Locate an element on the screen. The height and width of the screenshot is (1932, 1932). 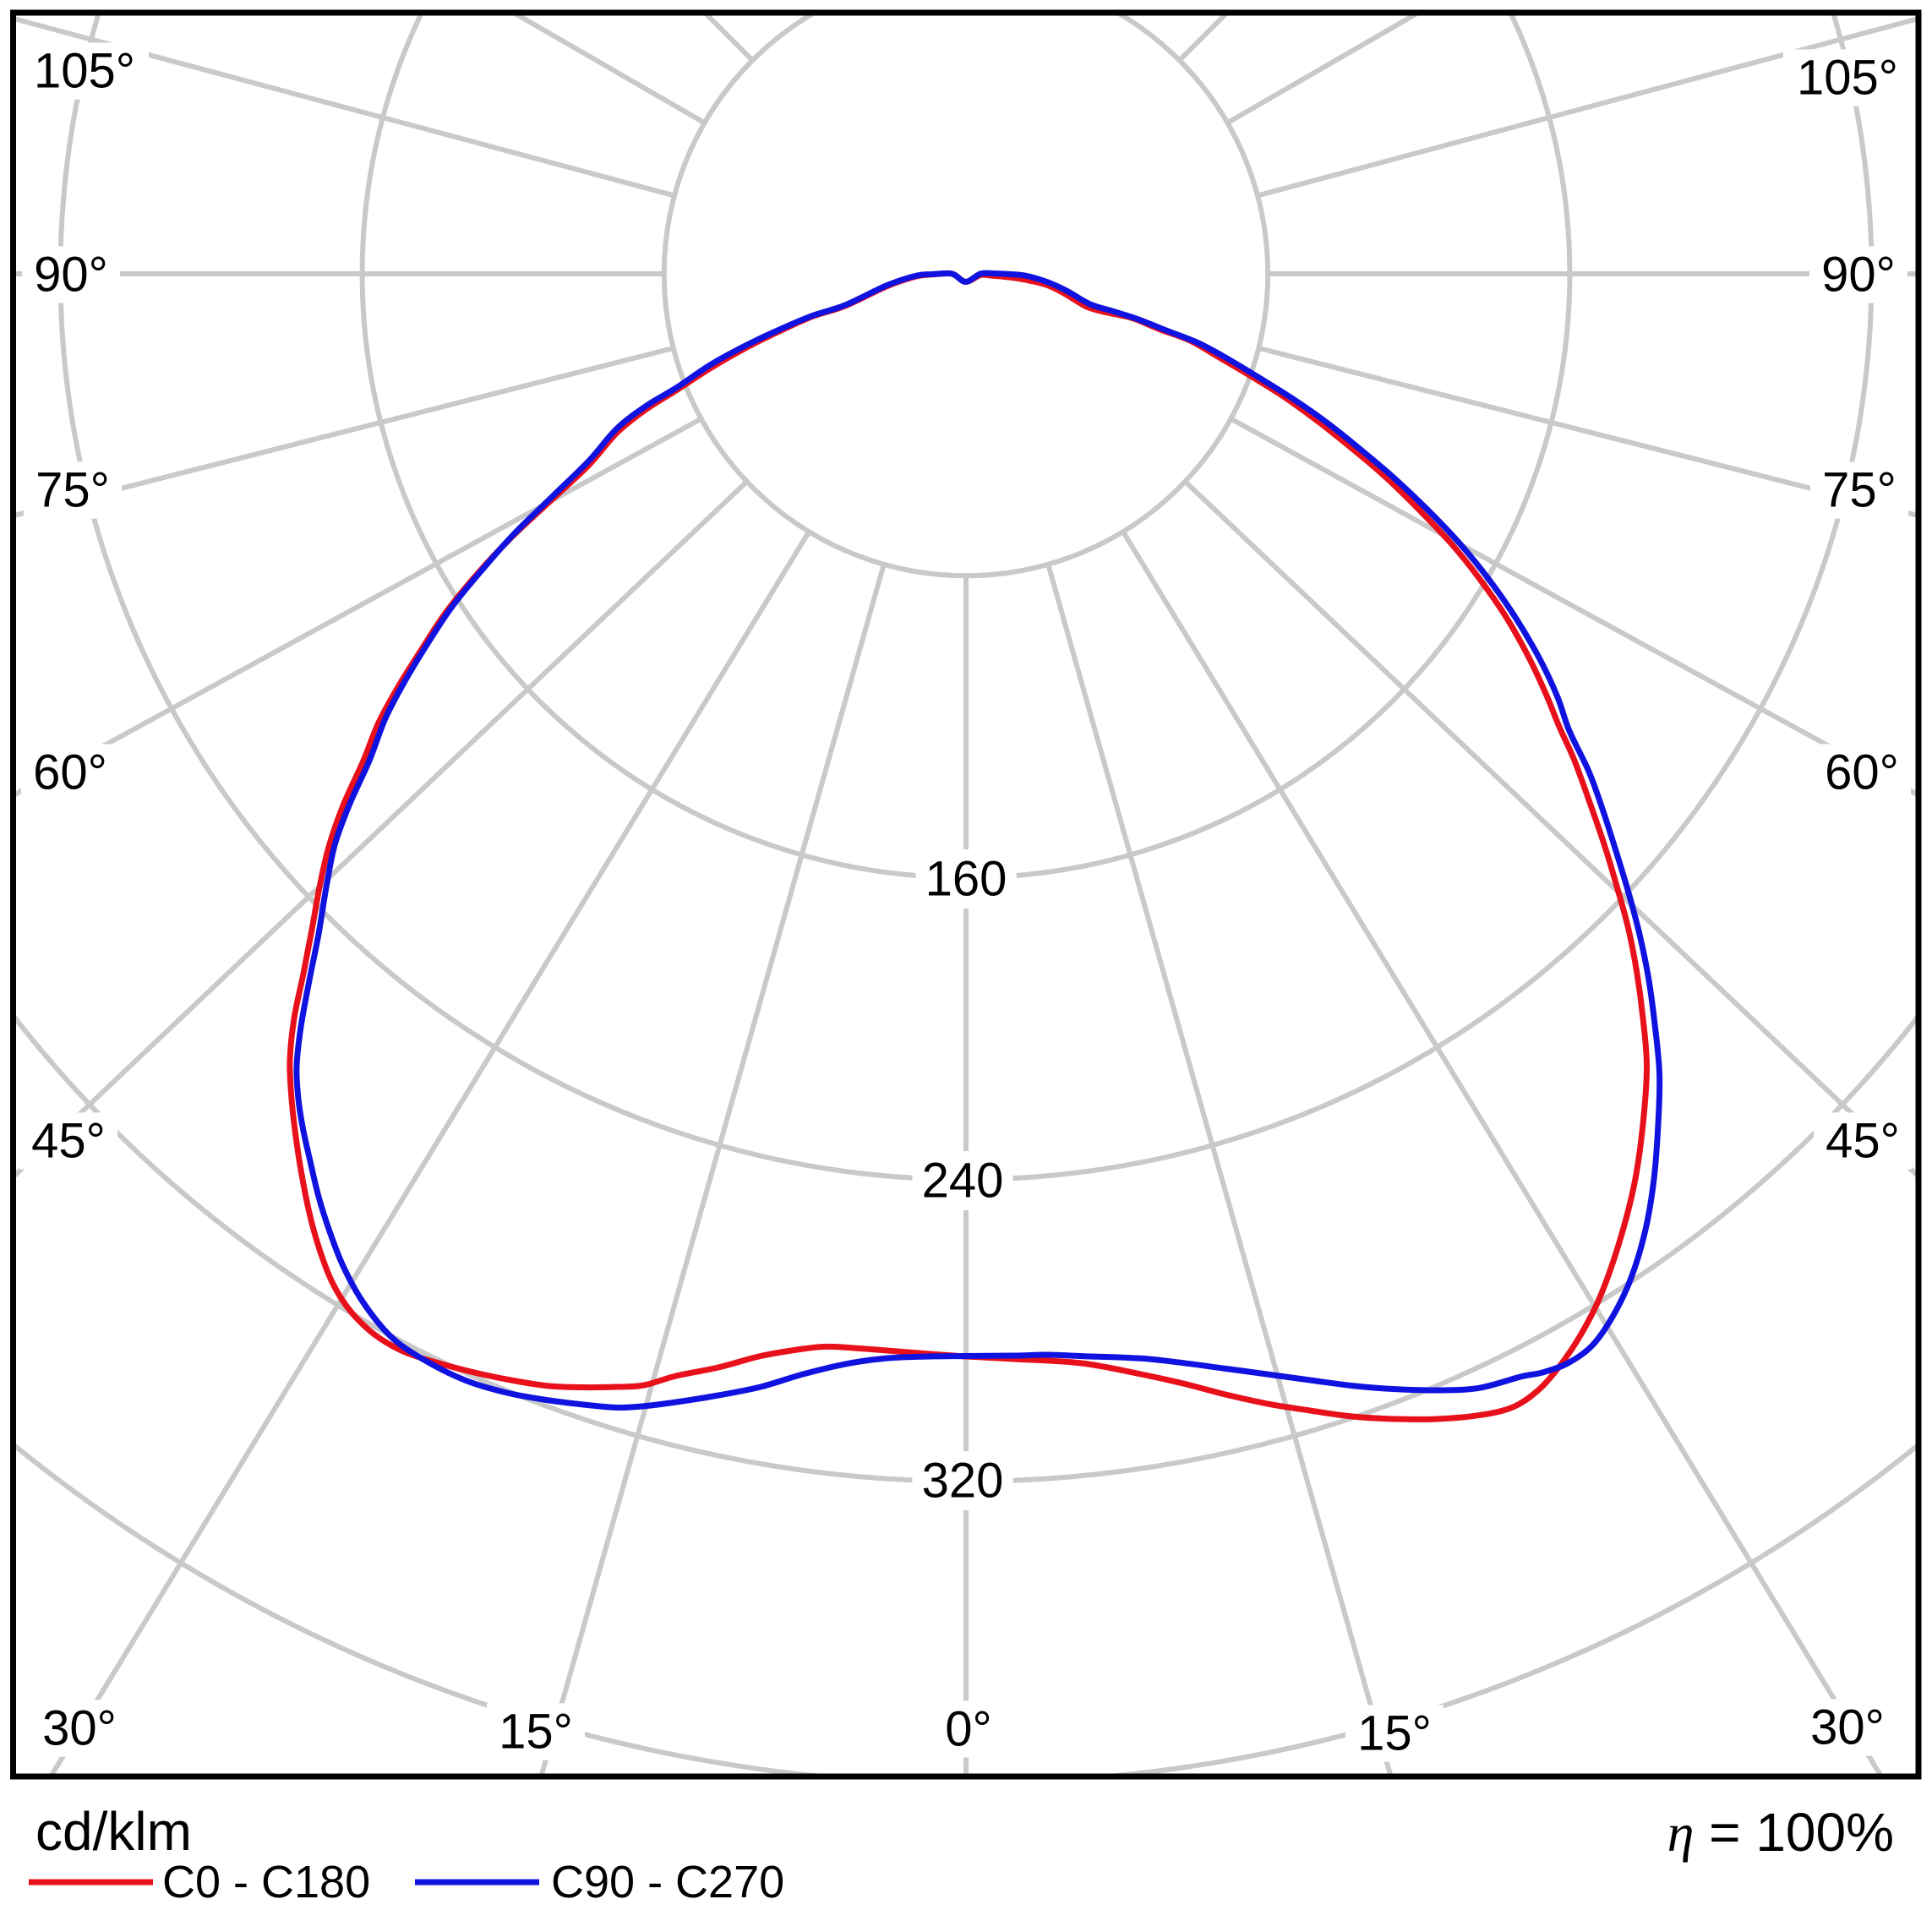
svg-text: 160 is located at coordinates (966, 879).